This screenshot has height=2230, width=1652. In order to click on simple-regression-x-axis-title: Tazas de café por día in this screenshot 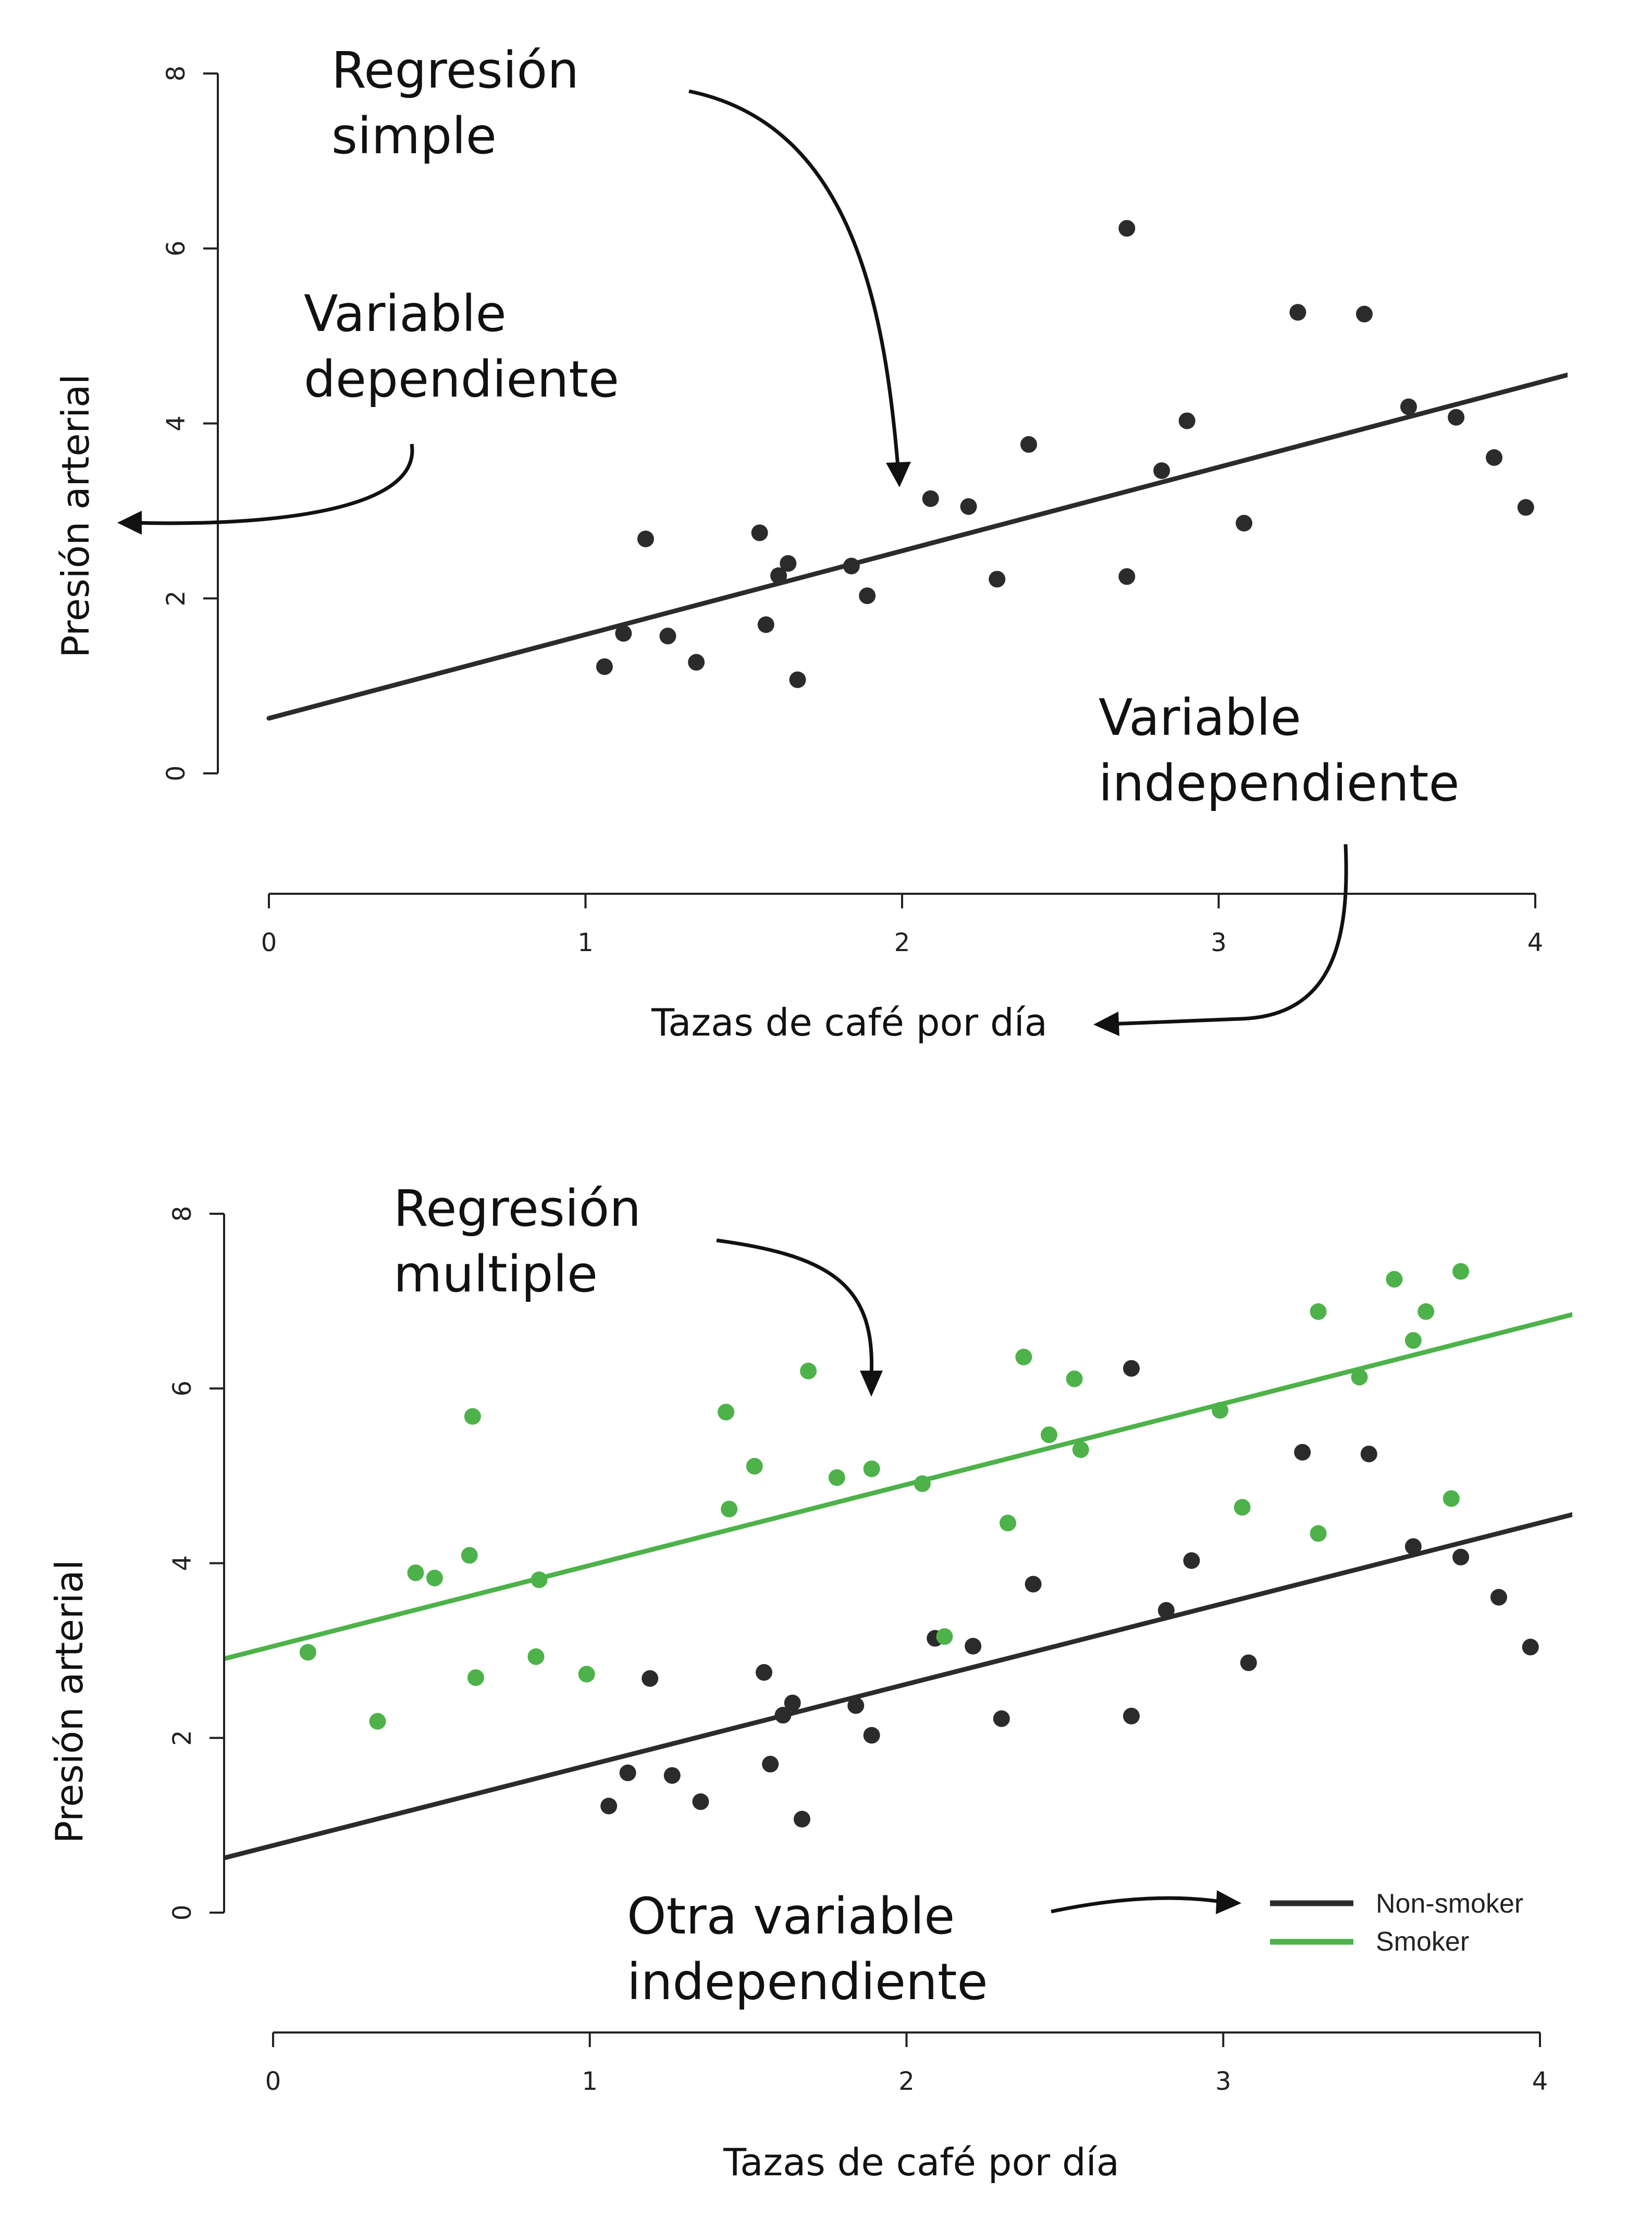, I will do `click(849, 1022)`.